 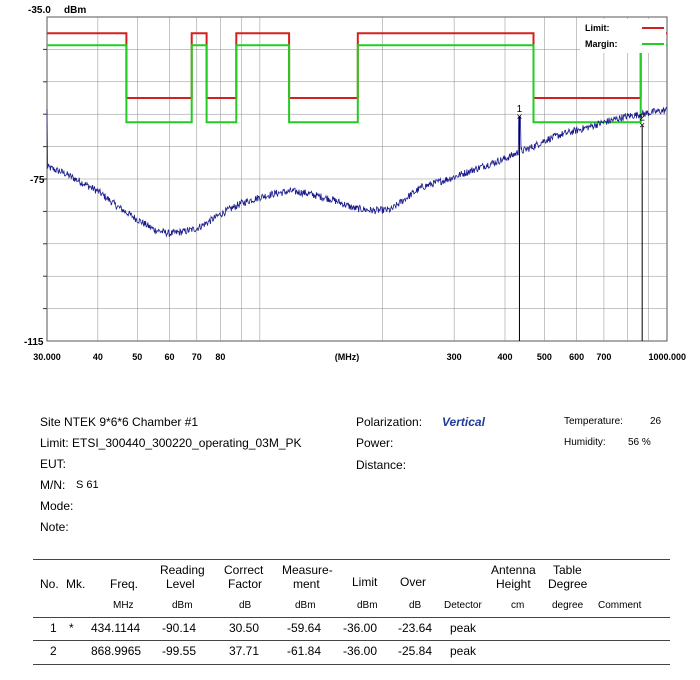 I want to click on polarization-value: Vertical, so click(x=463, y=422).